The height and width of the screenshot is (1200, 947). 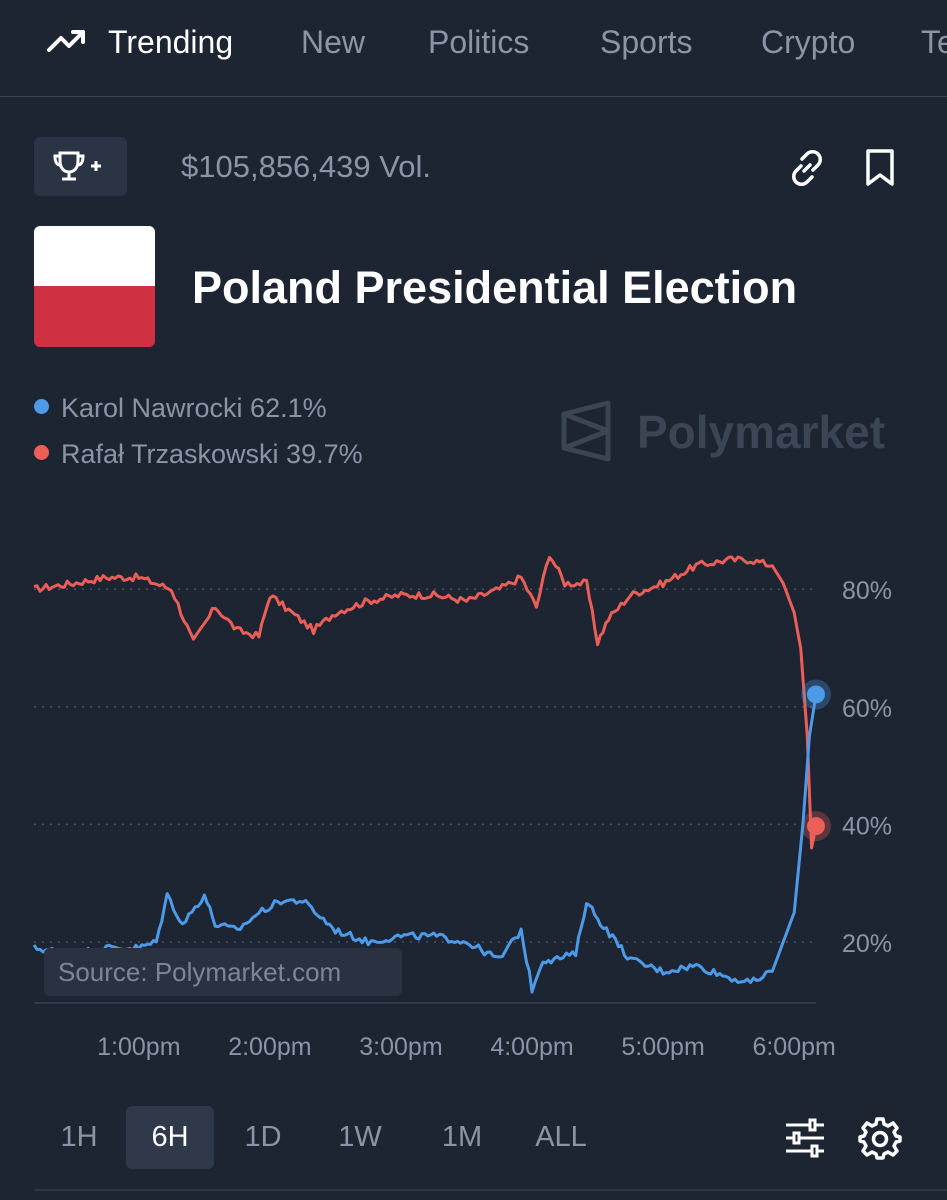 I want to click on x-tick-label: 6:00pm, so click(x=793, y=1046).